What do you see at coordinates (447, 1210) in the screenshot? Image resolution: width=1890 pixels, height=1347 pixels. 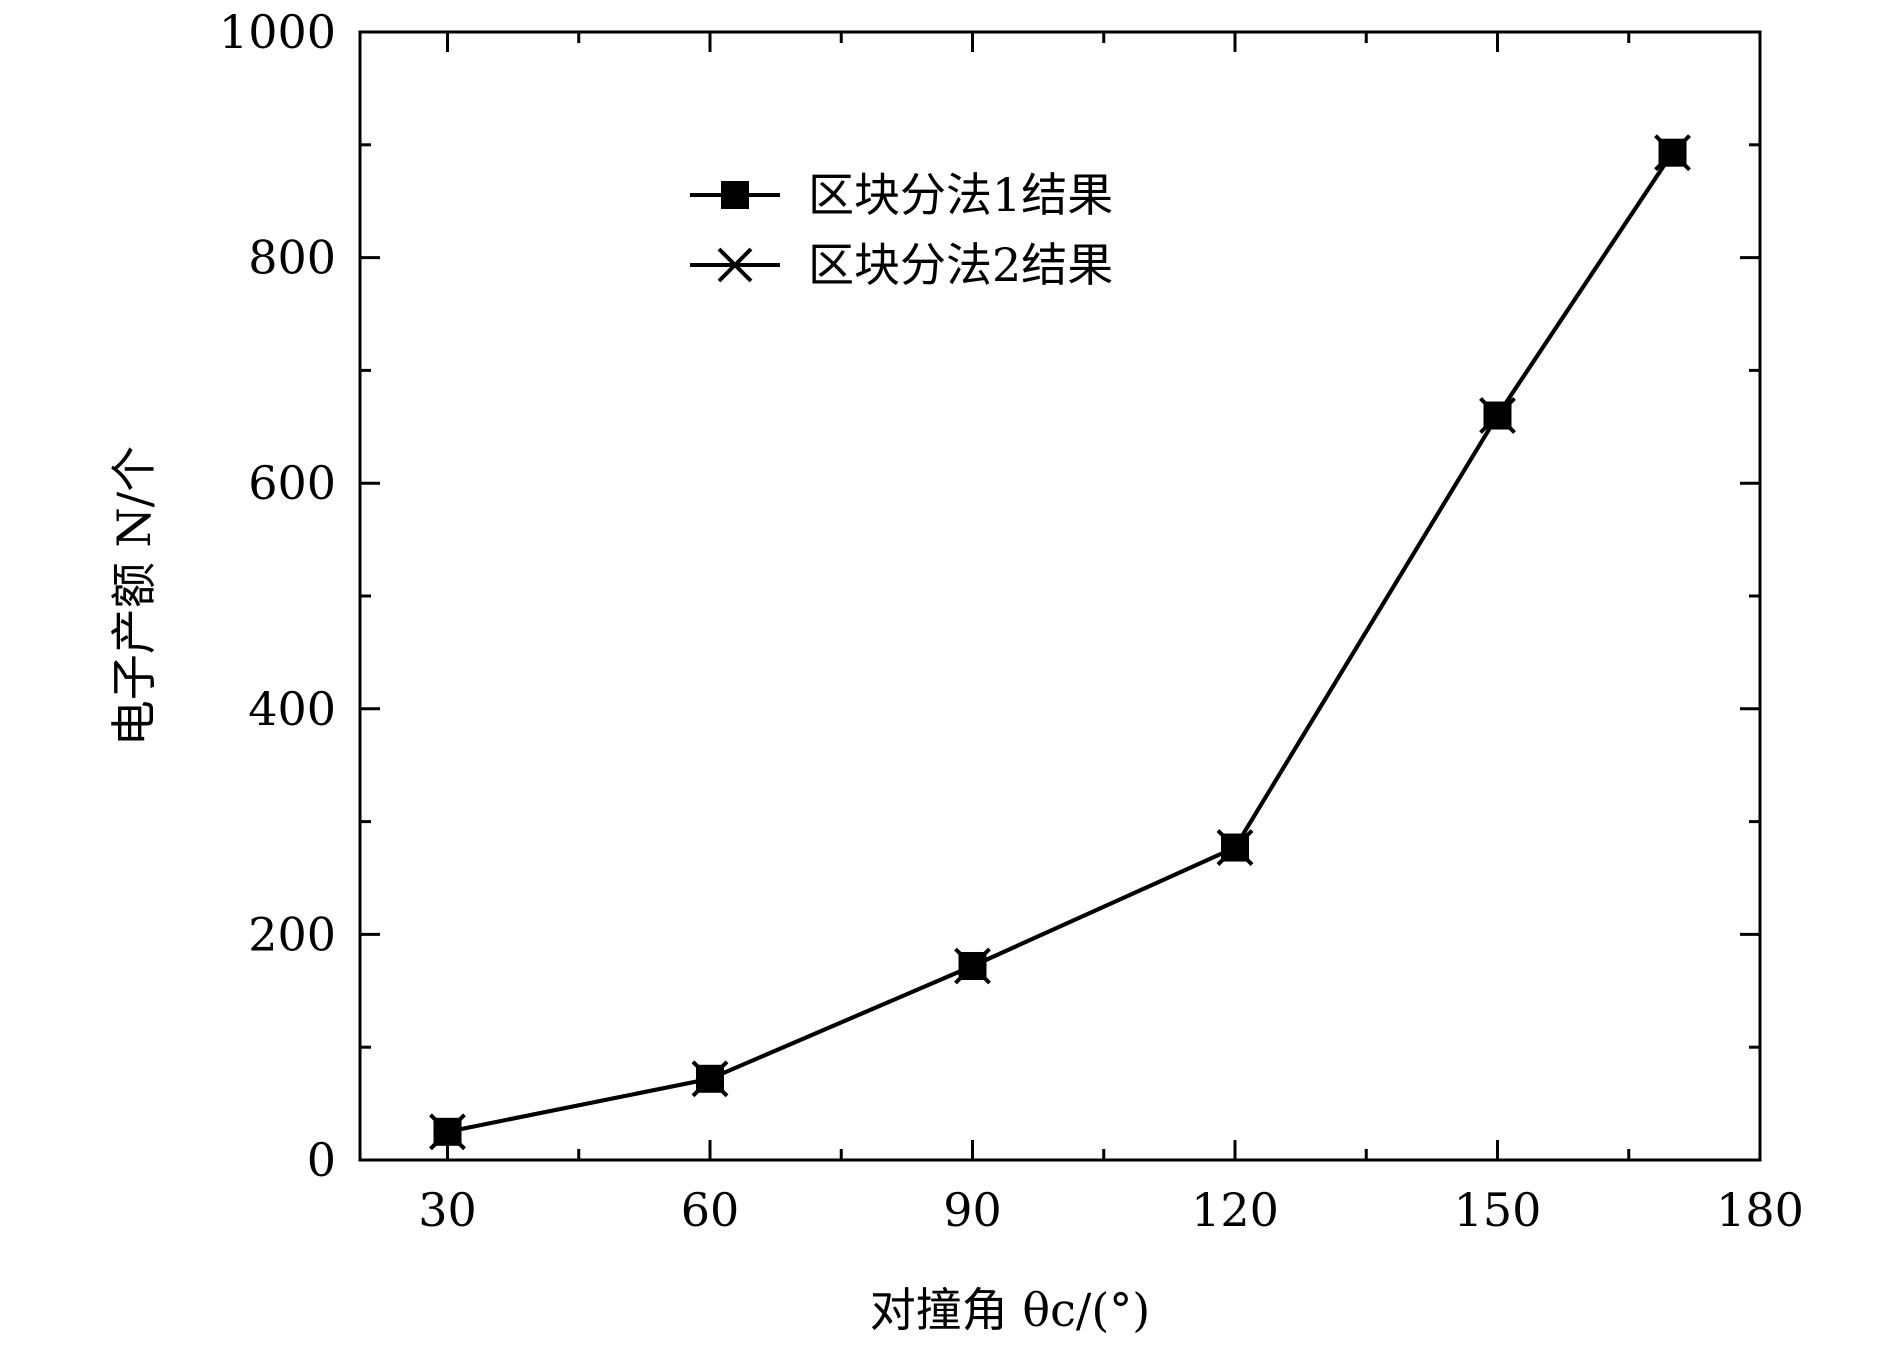 I see `x-tick-label: 30` at bounding box center [447, 1210].